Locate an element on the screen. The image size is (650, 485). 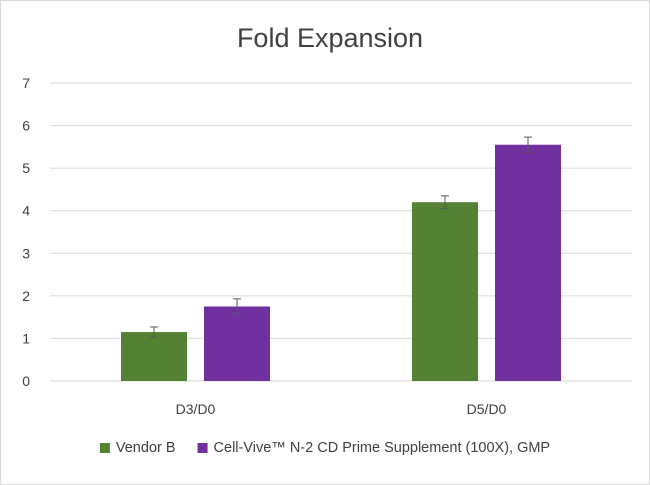
x-tick-label: D3/D0 is located at coordinates (196, 409).